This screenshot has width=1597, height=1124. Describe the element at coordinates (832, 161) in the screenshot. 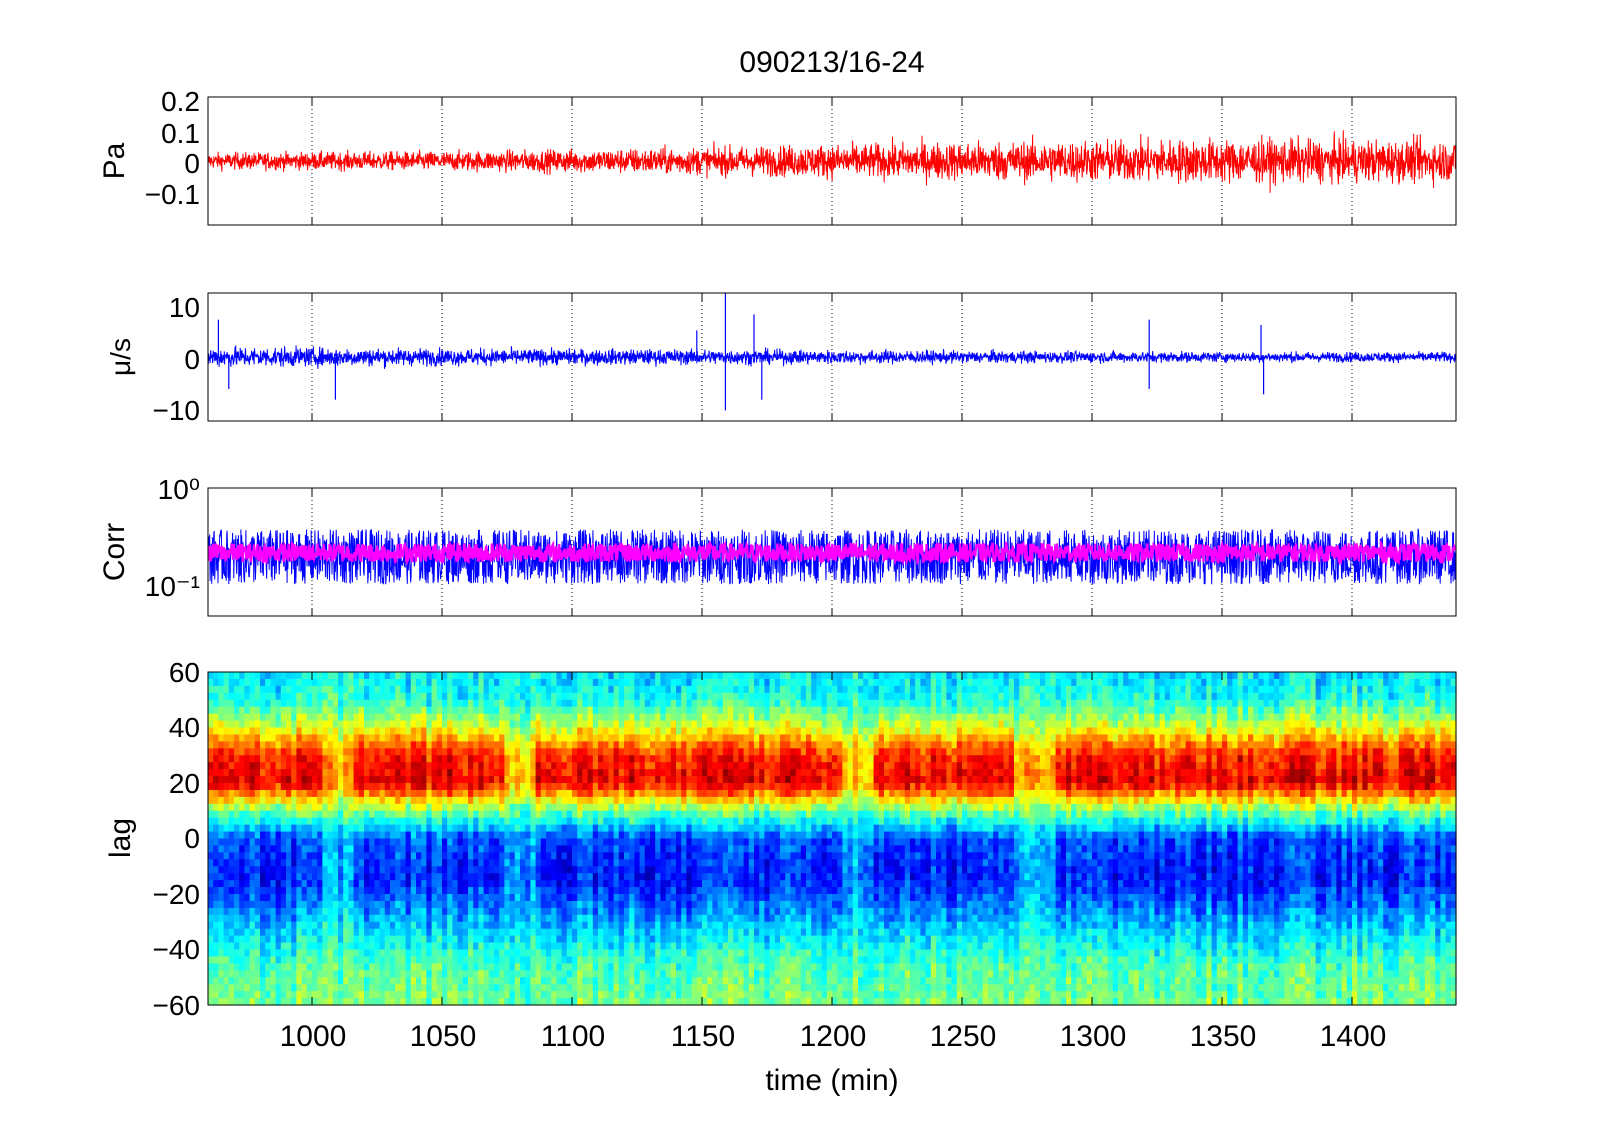

I see `pressure-series` at that location.